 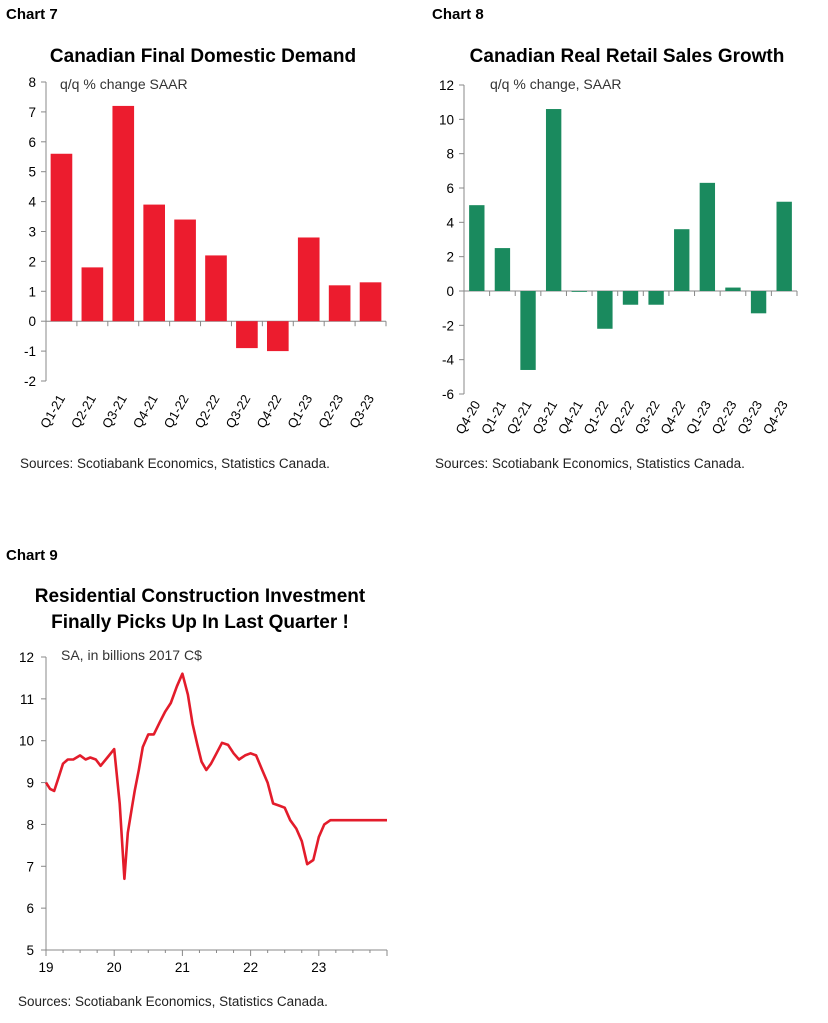 What do you see at coordinates (200, 596) in the screenshot?
I see `chart9-title: Residential Construction Investment` at bounding box center [200, 596].